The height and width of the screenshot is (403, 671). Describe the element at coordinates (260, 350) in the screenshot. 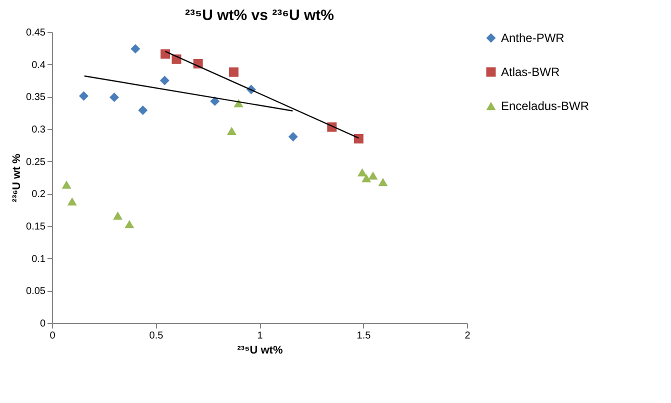

I see `x-axis-title: ²³⁵U wt%` at that location.